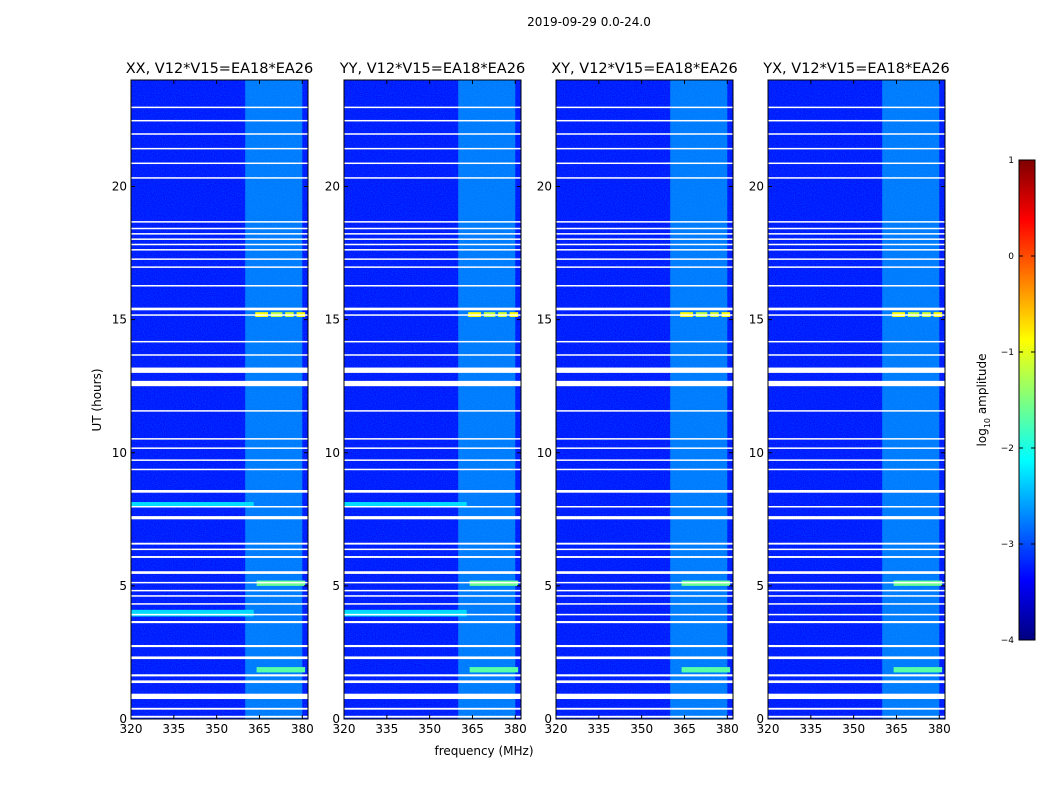 Image resolution: width=1050 pixels, height=800 pixels. Describe the element at coordinates (216, 729) in the screenshot. I see `panel-0-xtick-label-2: 350` at that location.